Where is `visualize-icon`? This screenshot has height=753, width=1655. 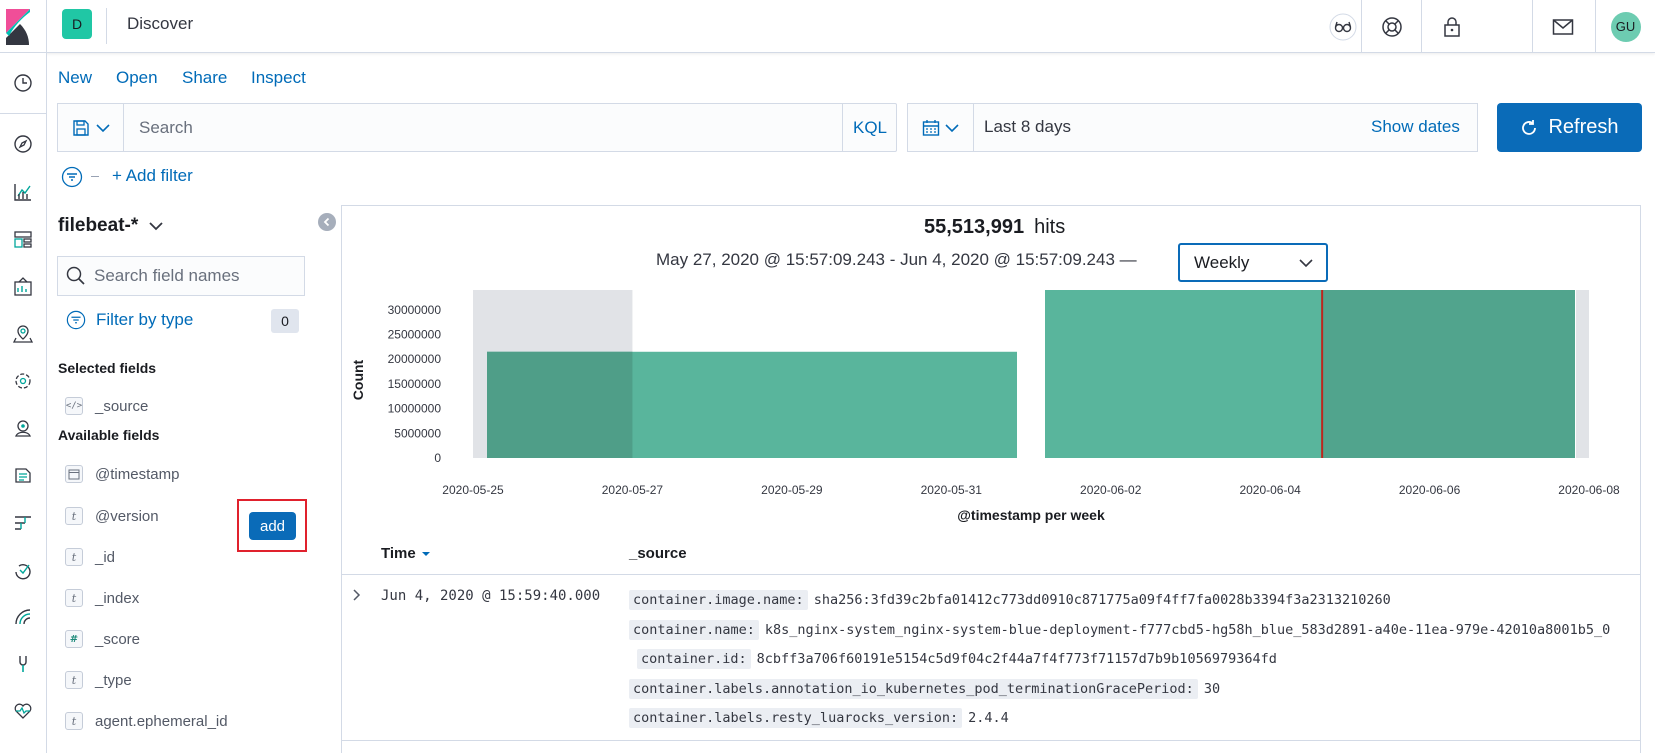 visualize-icon is located at coordinates (22, 192).